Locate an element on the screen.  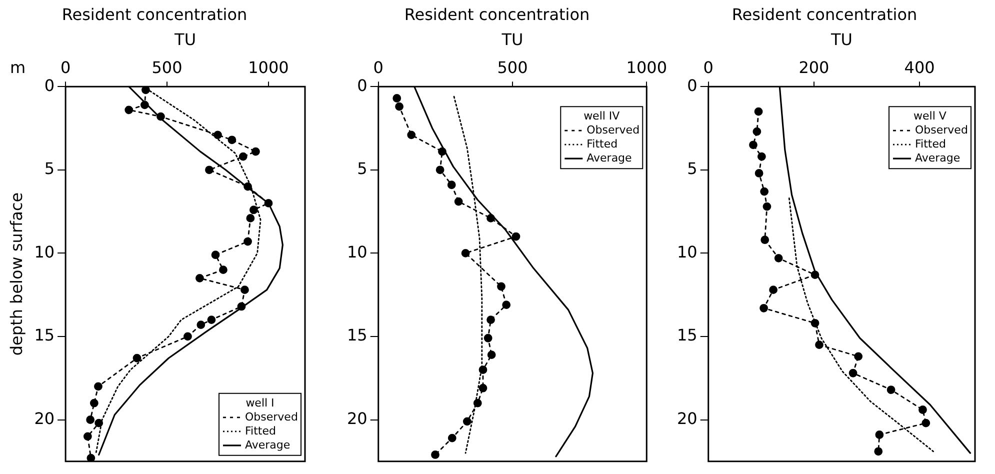
x-tick-label: 200 is located at coordinates (814, 68).